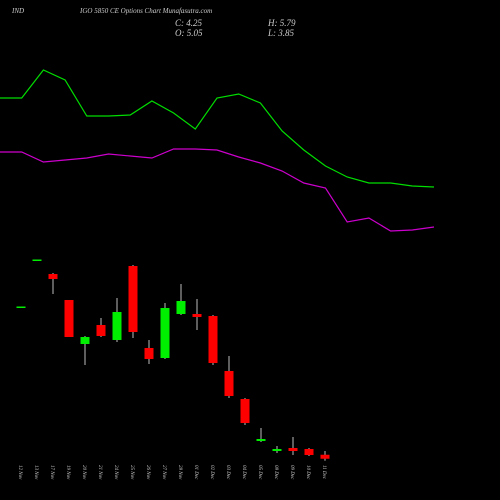  Describe the element at coordinates (35, 472) in the screenshot. I see `x-tick-label: 13 Nov` at that location.